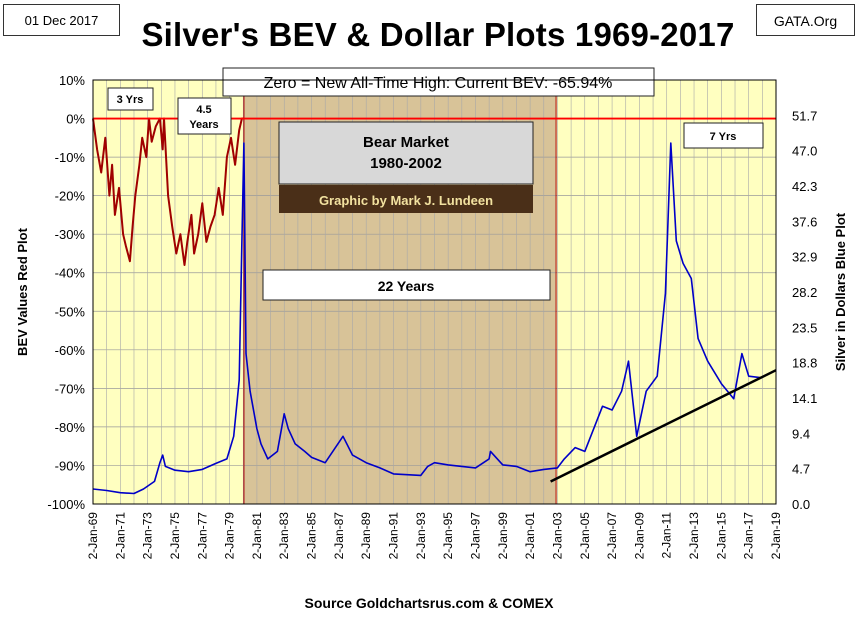 This screenshot has width=858, height=623. What do you see at coordinates (70, 157) in the screenshot?
I see `left-tick-label: -10%` at bounding box center [70, 157].